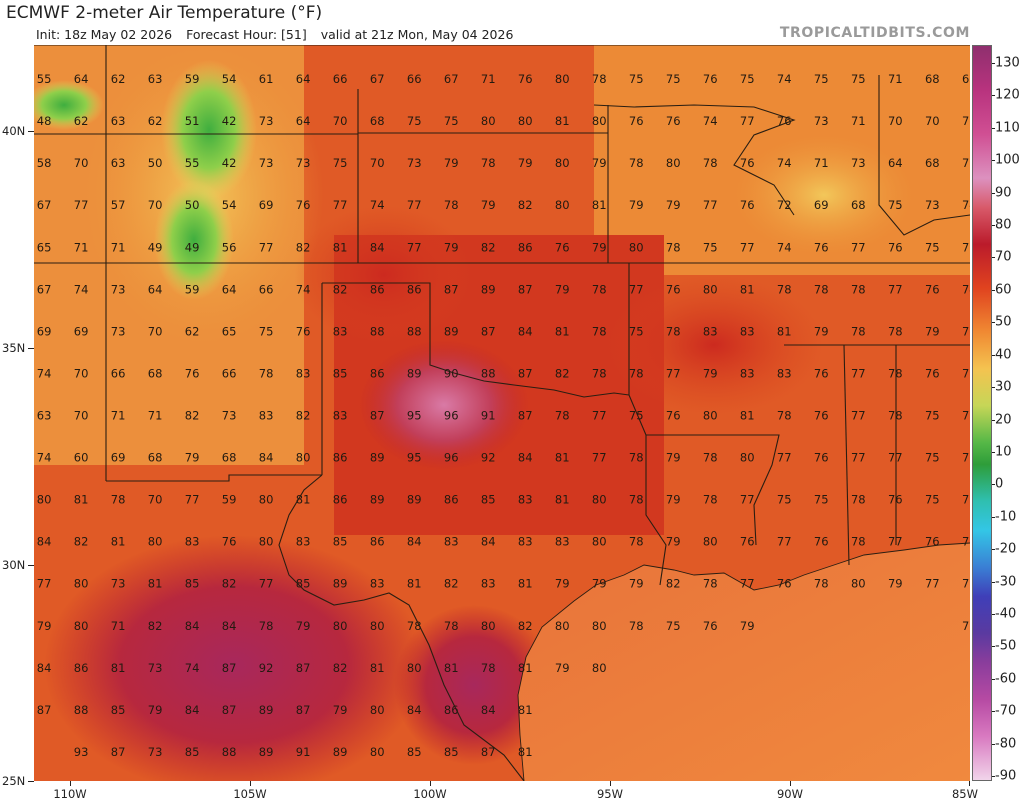 The height and width of the screenshot is (801, 1024). What do you see at coordinates (104, 34) in the screenshot?
I see `init-time: Init: 18z May 02 2026` at bounding box center [104, 34].